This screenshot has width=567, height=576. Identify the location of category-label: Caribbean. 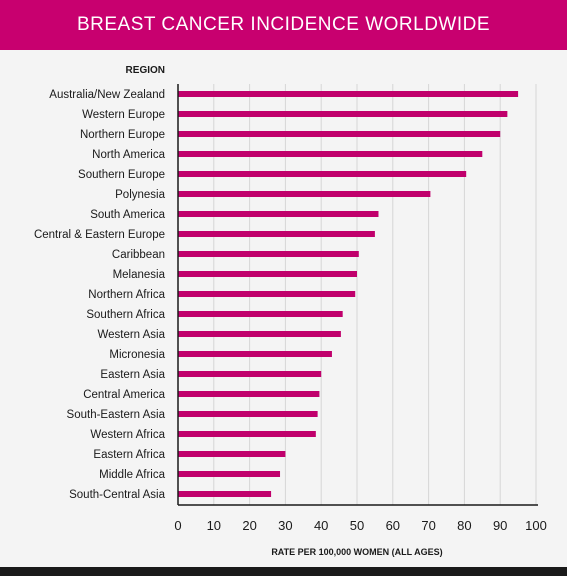
(138, 255).